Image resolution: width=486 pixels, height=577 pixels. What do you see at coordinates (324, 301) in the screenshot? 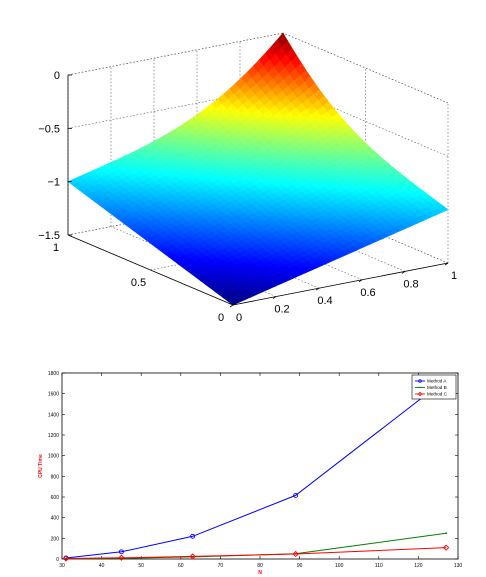
I see `x-tick-label: 0.4` at bounding box center [324, 301].